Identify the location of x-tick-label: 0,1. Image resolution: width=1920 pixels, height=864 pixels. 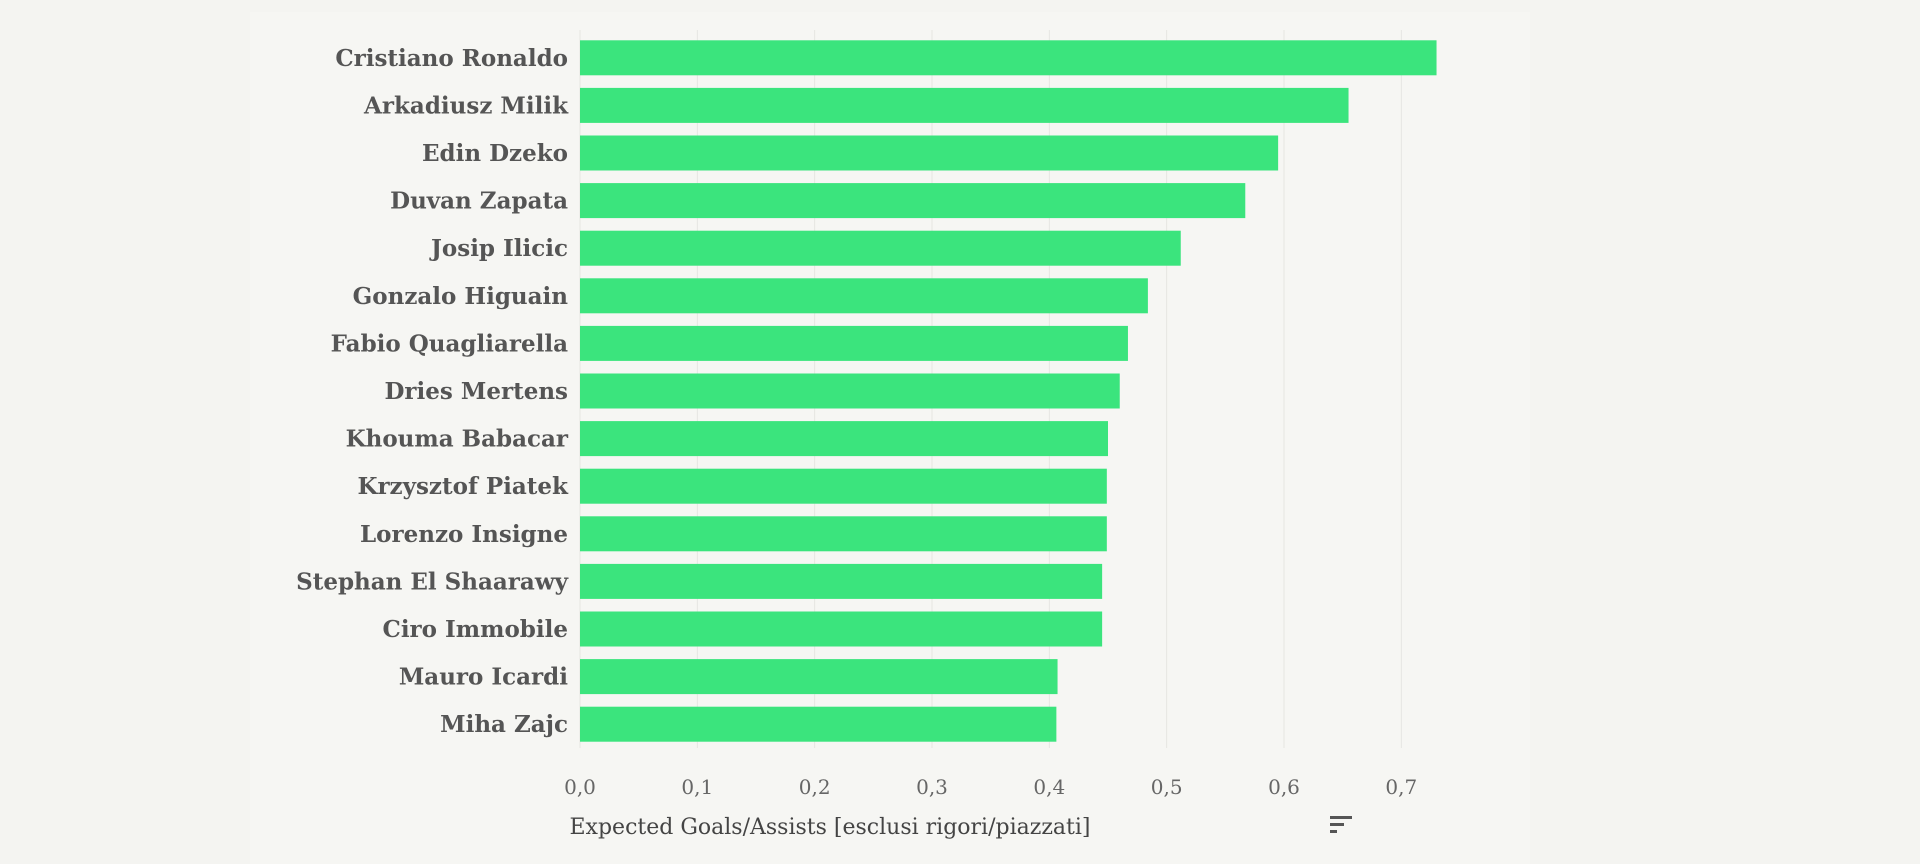
(697, 787).